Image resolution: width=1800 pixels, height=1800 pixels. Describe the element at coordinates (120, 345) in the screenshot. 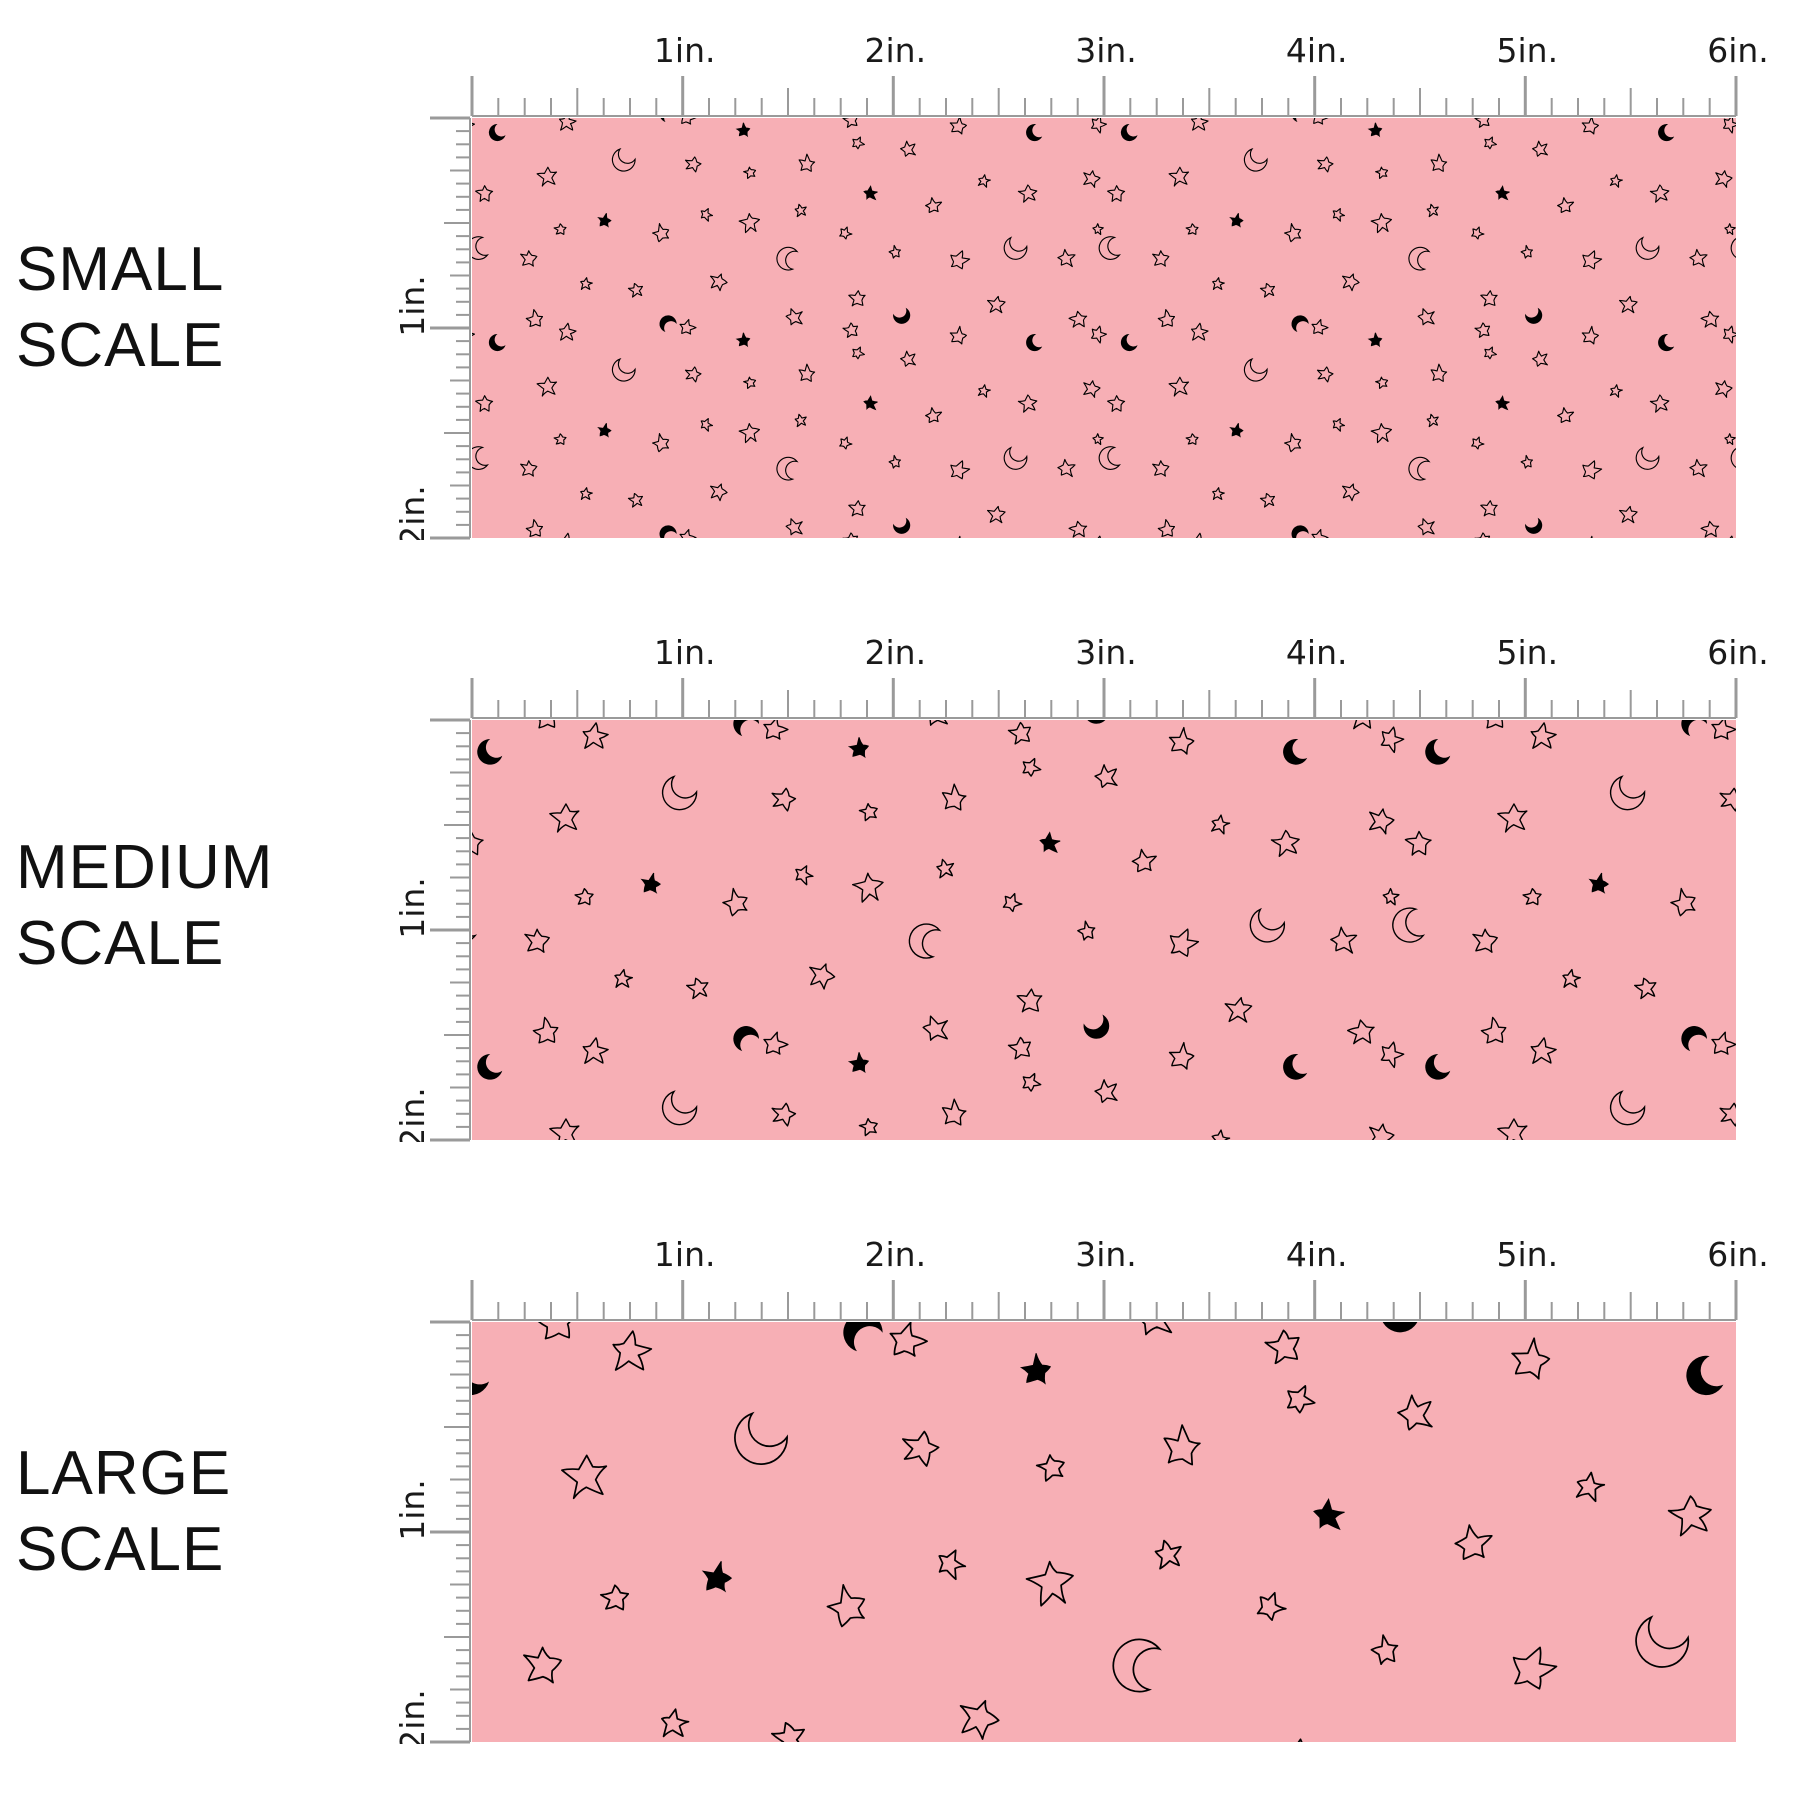

I see `scale-label-line2: SCALE` at that location.